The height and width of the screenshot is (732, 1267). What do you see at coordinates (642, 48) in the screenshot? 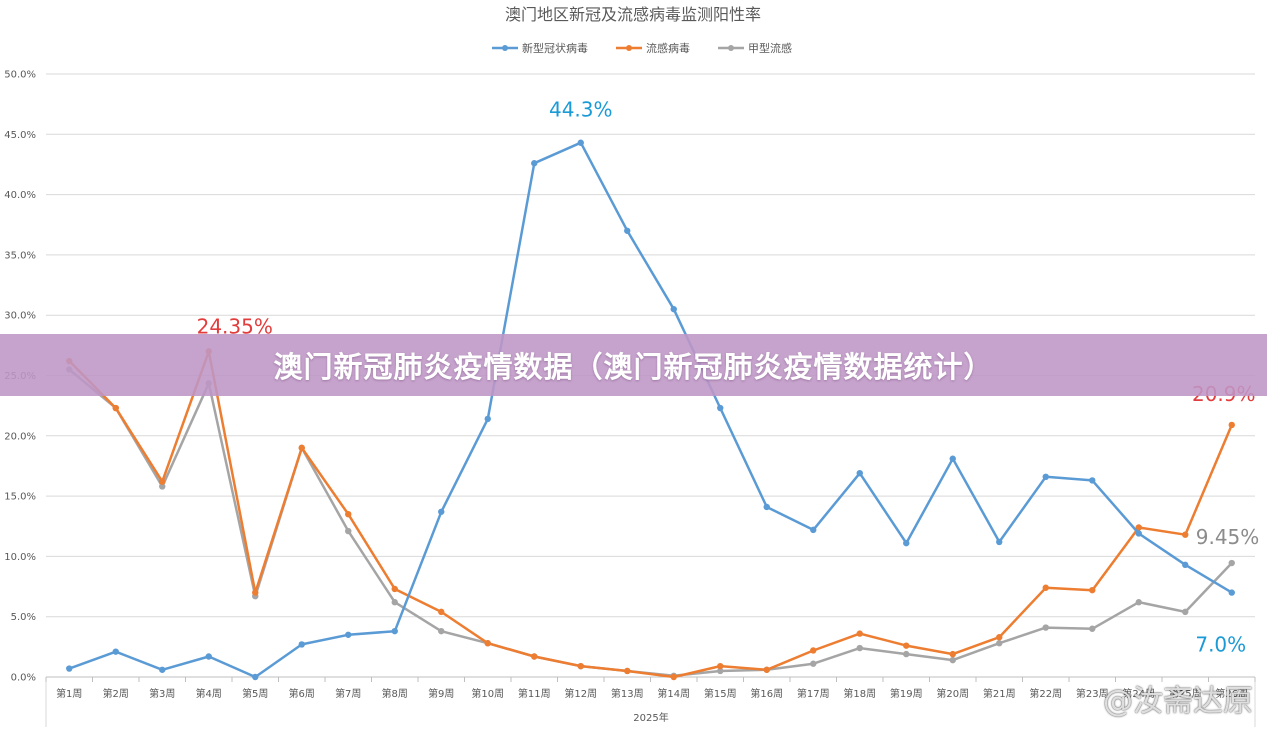
I see `legend: 新型冠状病毒 流感病毒 甲型流感` at bounding box center [642, 48].